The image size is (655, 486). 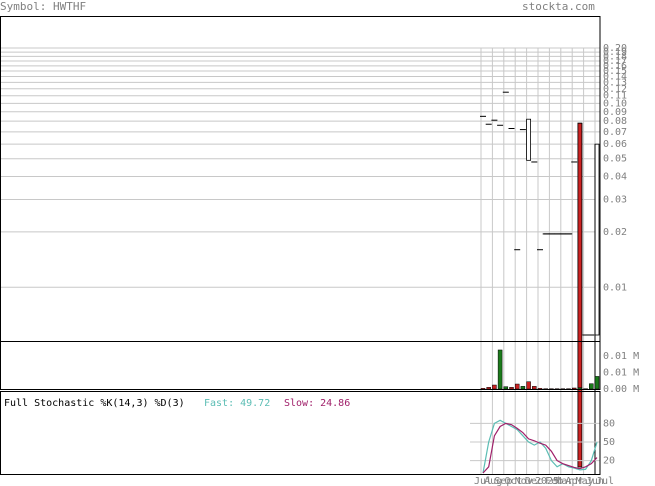 What do you see at coordinates (564, 481) in the screenshot?
I see `x-tick-label: Mar` at bounding box center [564, 481].